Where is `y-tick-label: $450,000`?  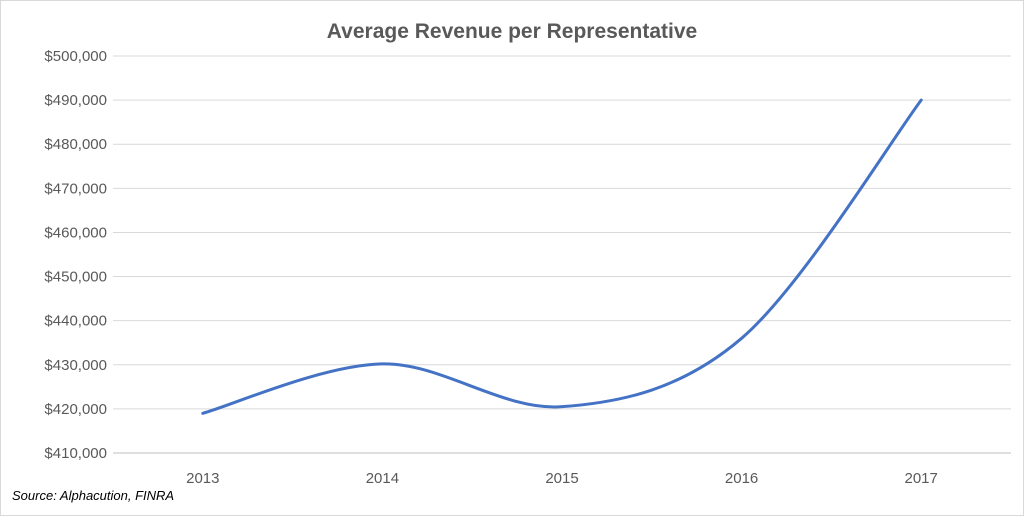
y-tick-label: $450,000 is located at coordinates (75, 277).